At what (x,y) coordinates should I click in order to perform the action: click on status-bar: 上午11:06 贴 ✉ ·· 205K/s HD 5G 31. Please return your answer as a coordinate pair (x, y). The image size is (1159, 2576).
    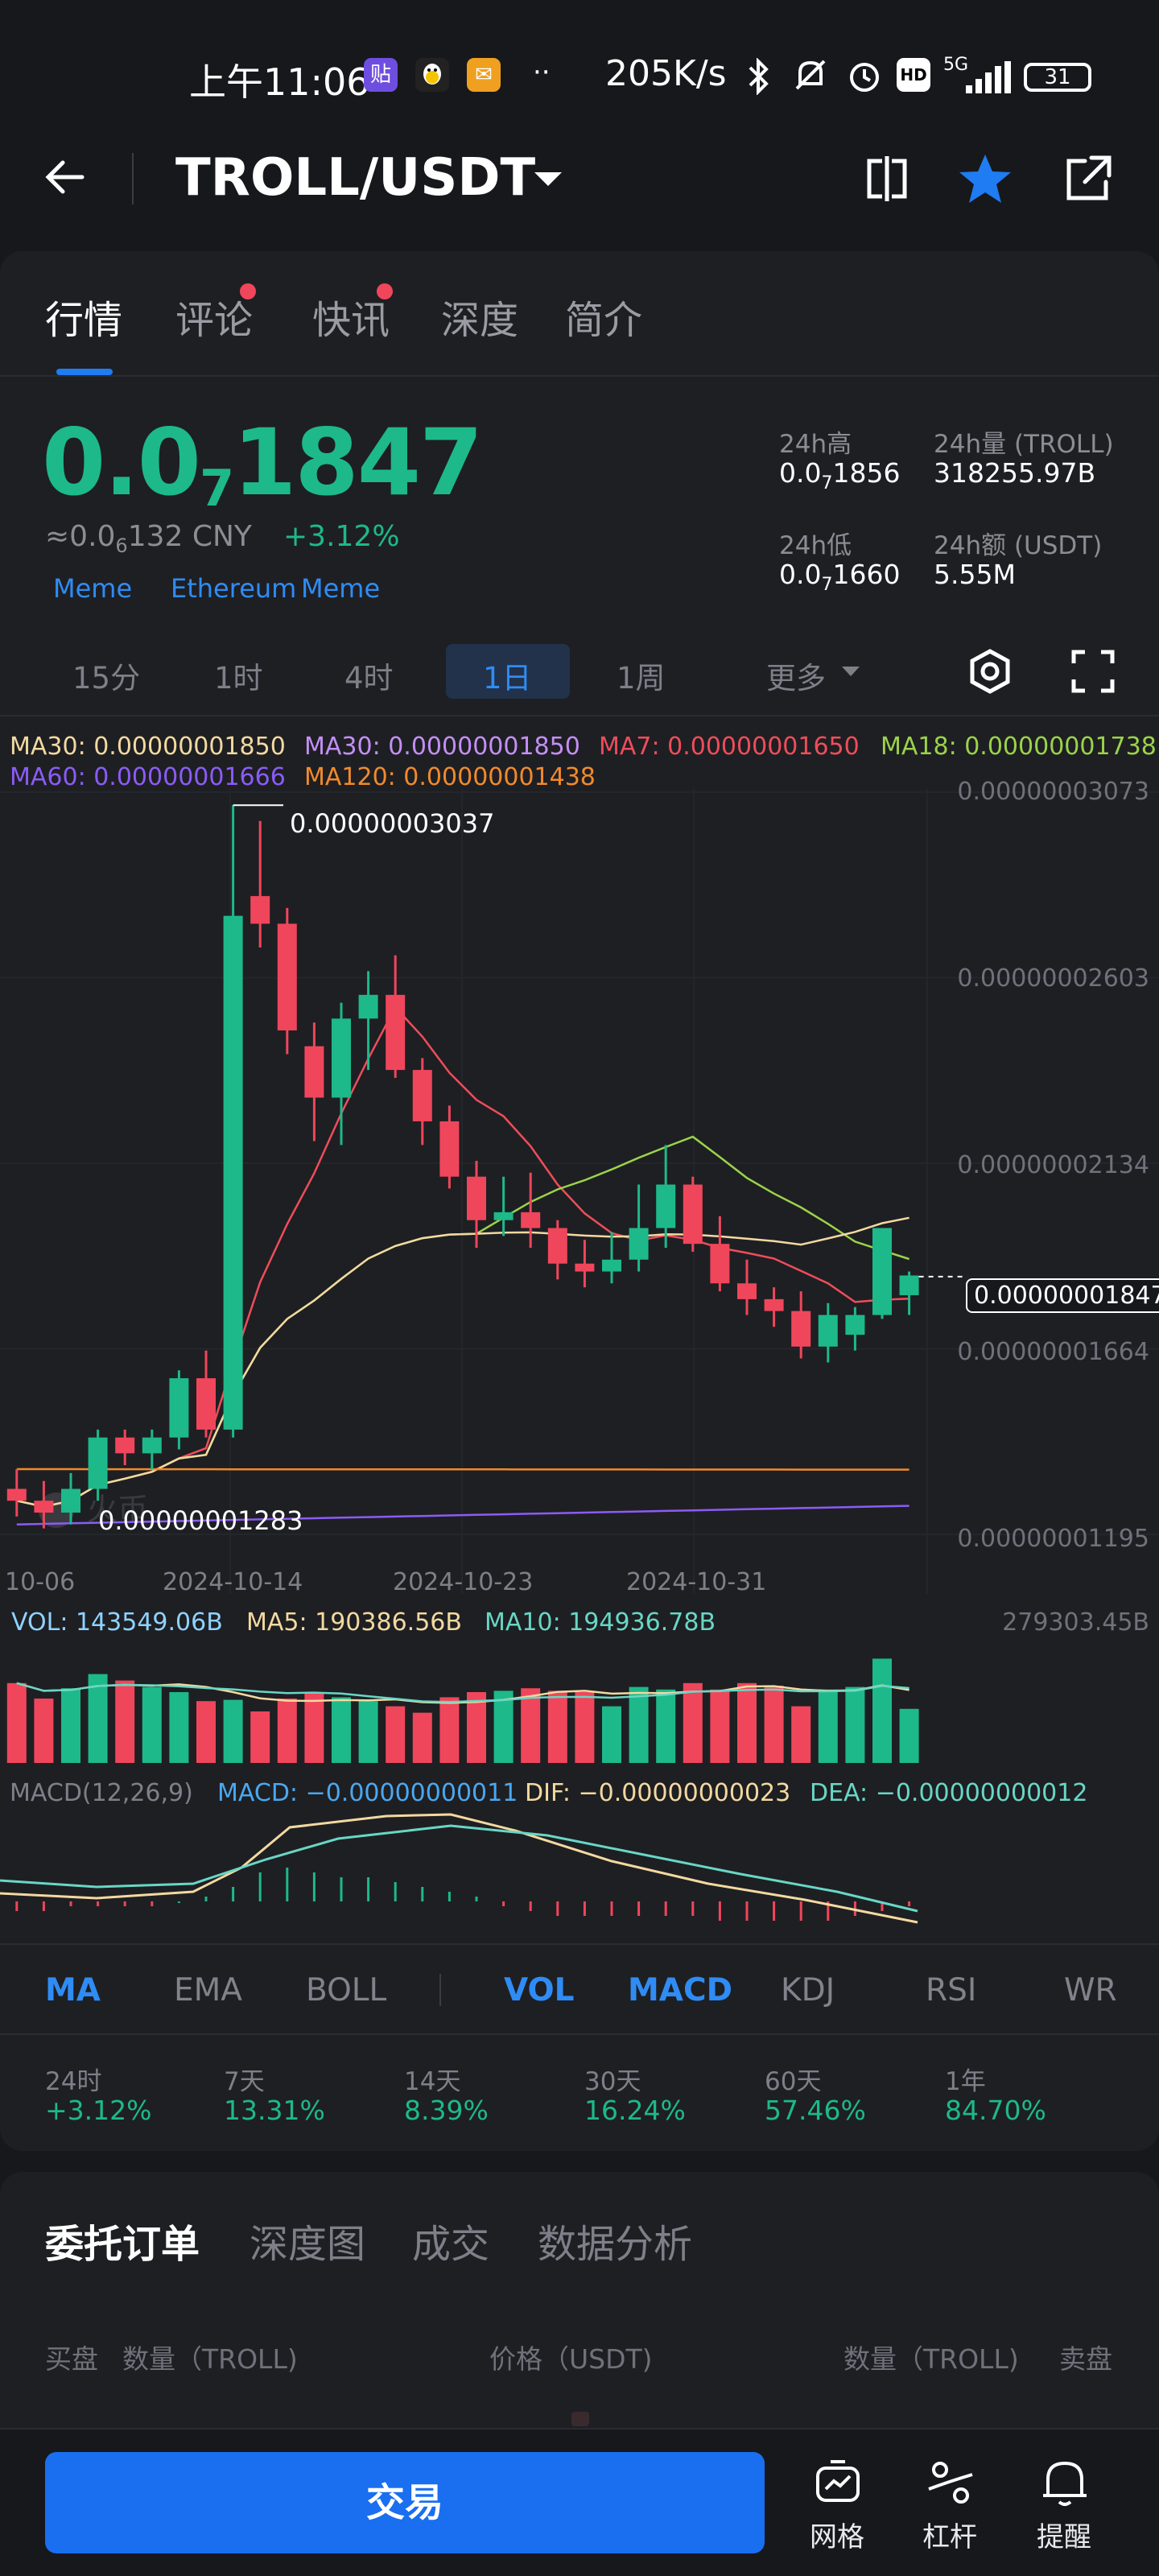
    Looking at the image, I should click on (579, 76).